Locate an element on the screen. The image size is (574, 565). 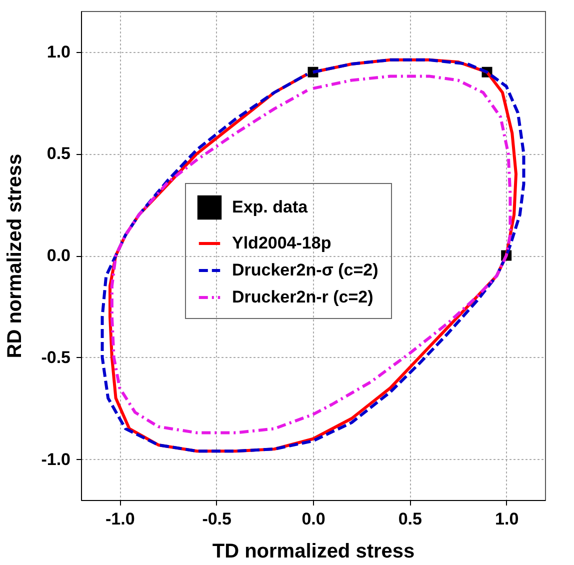
legend-label: Yld2004-18p is located at coordinates (282, 243).